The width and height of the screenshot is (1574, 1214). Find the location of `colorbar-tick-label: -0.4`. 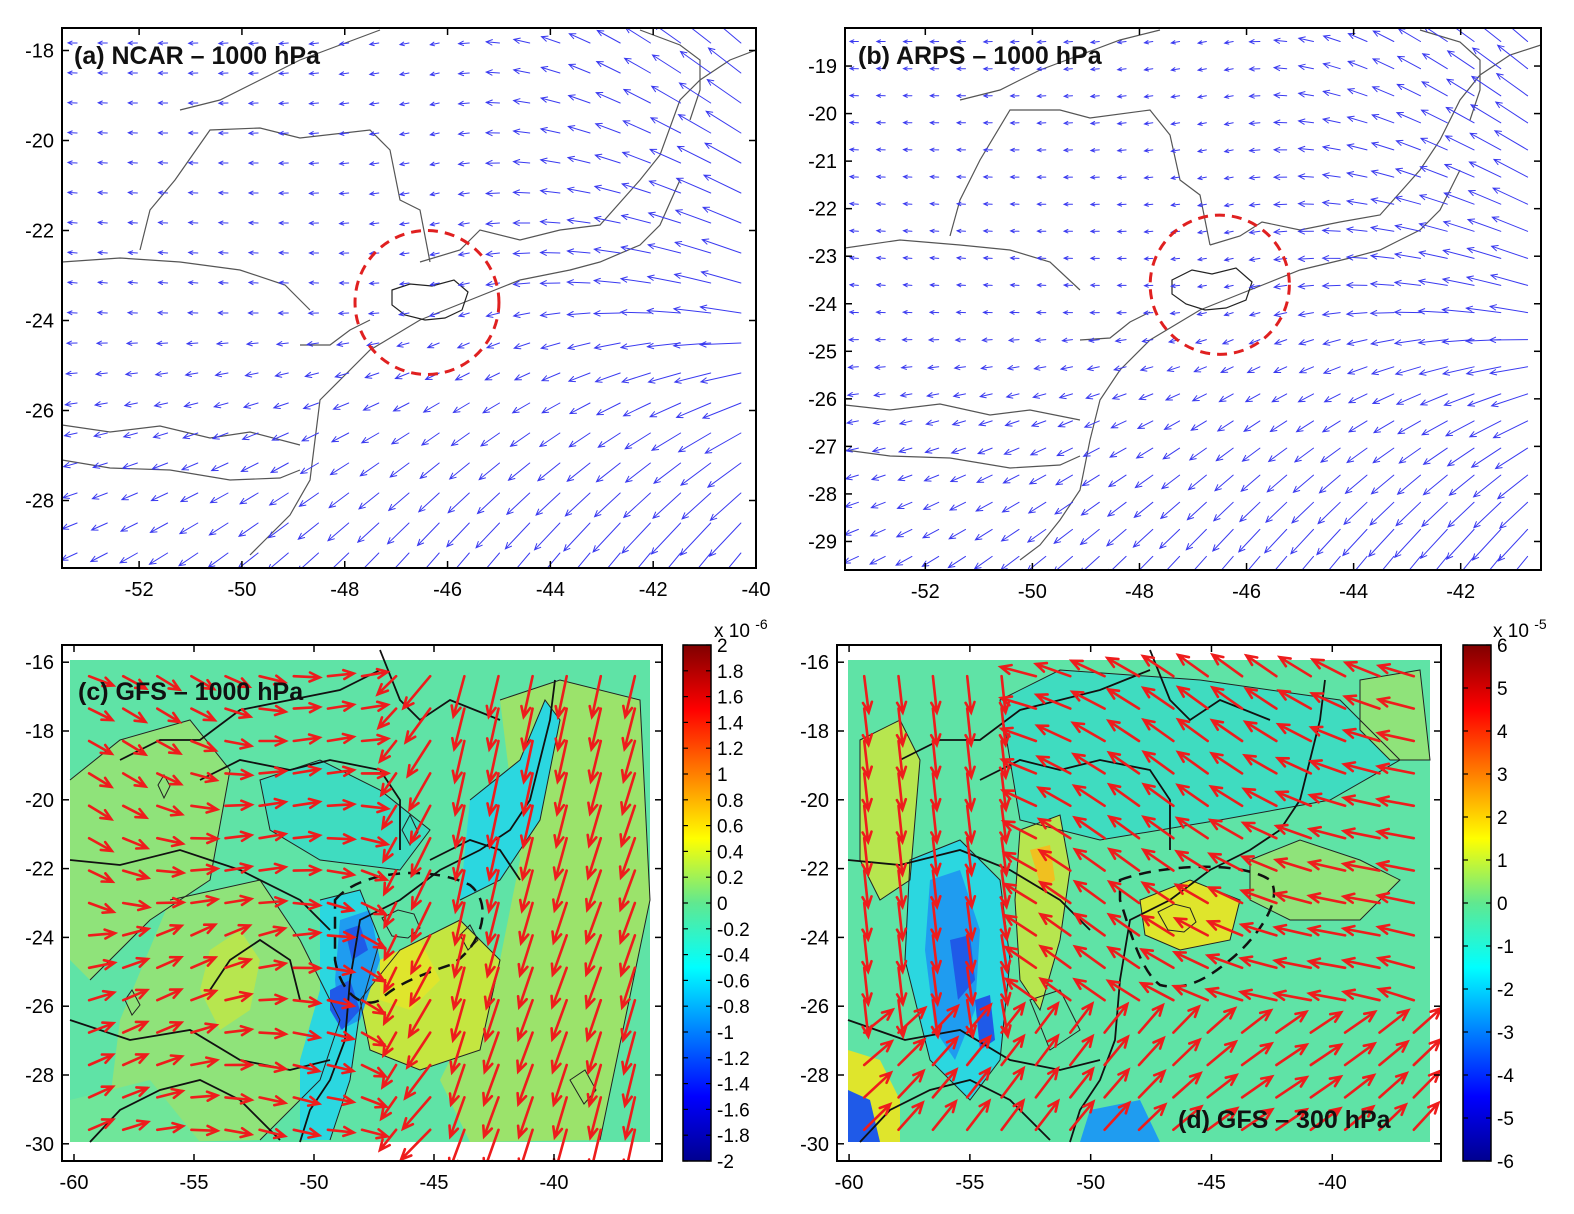

colorbar-tick-label: -0.4 is located at coordinates (733, 956).